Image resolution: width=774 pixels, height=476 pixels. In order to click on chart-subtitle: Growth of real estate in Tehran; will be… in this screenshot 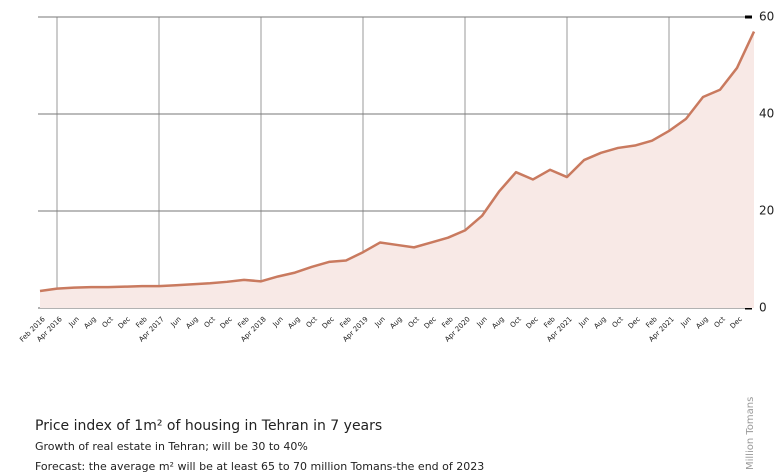, I will do `click(171, 446)`.